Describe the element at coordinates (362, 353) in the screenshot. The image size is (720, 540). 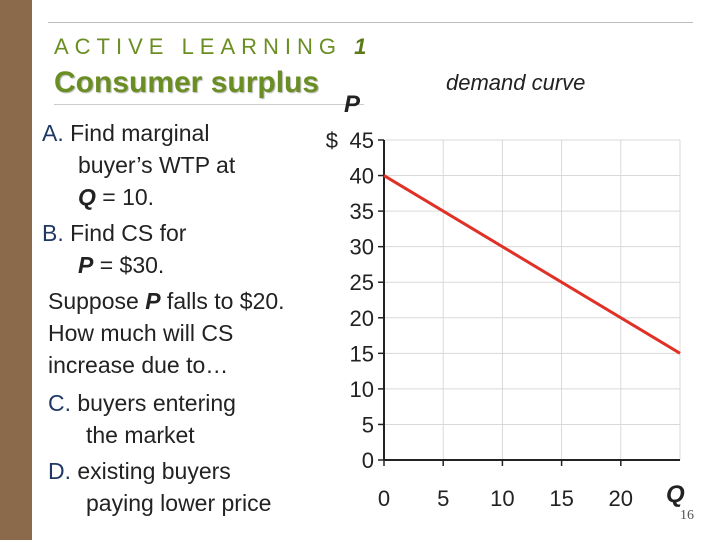
I see `y-tick-label: 15` at that location.